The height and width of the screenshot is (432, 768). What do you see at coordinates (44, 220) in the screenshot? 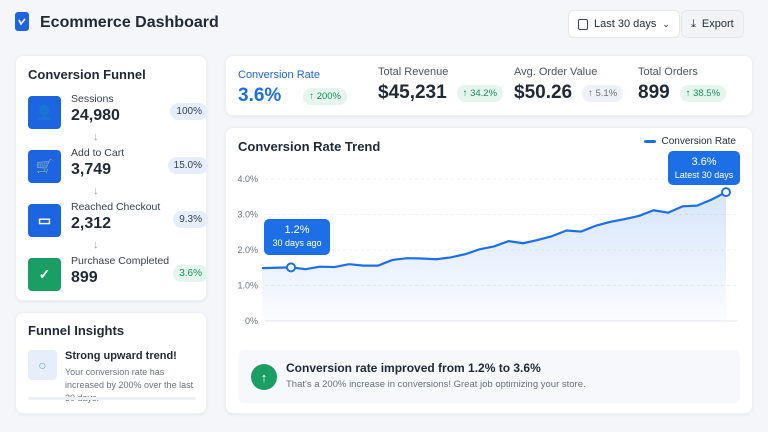
I see `credit-card-icon: ▭` at bounding box center [44, 220].